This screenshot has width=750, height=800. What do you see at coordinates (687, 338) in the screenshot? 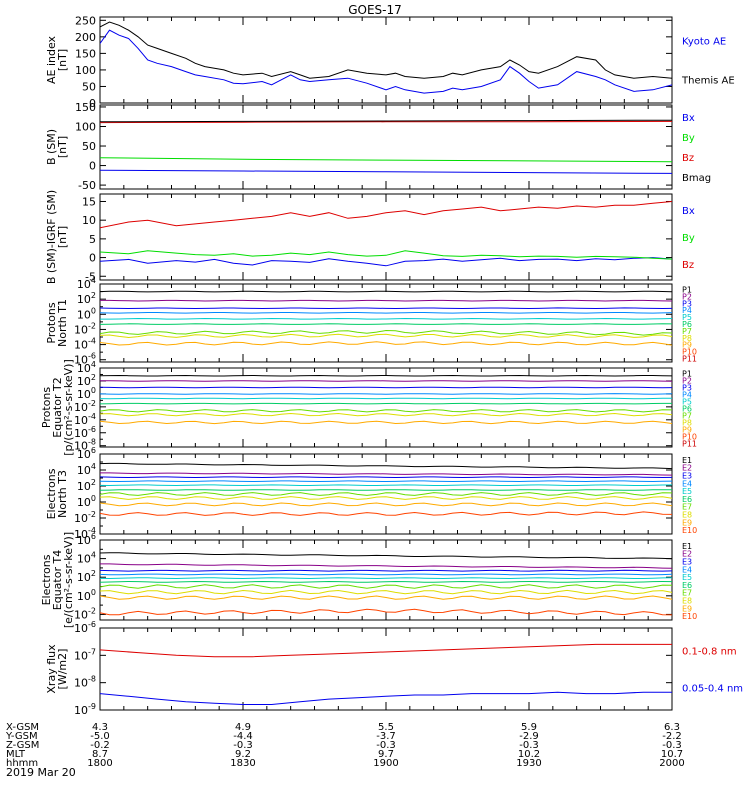
I see `legend-p8: P8` at bounding box center [687, 338].